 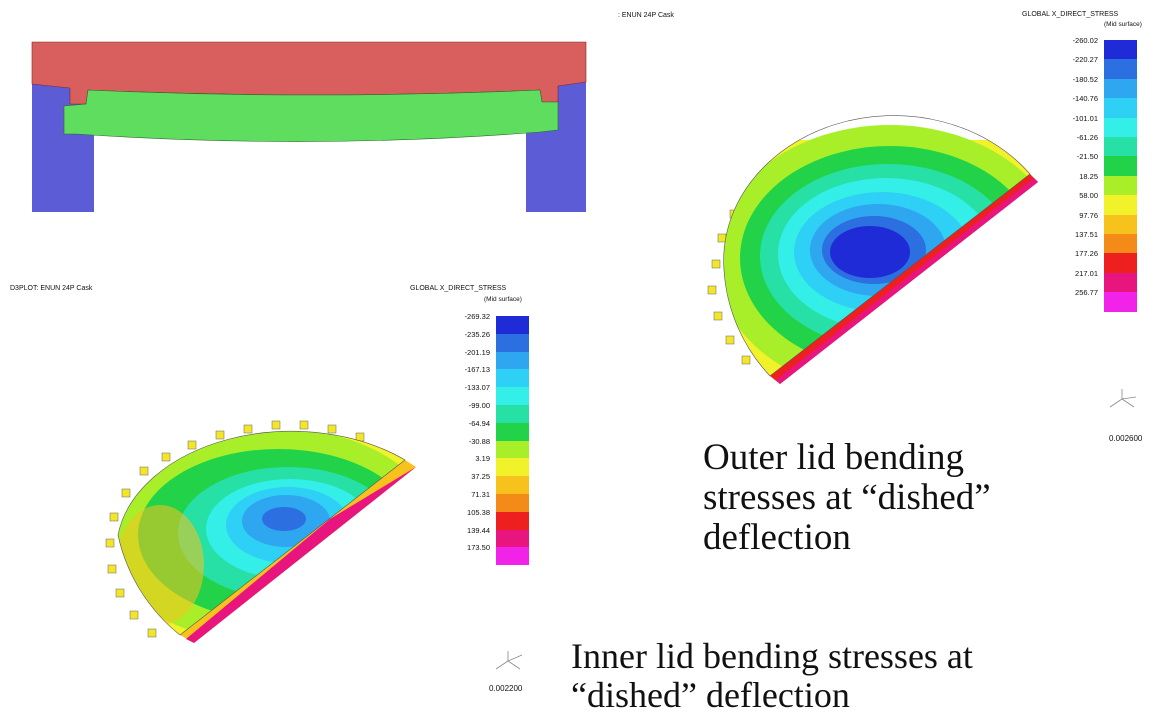 I want to click on legend-value-label: -260.02, so click(x=1085, y=40).